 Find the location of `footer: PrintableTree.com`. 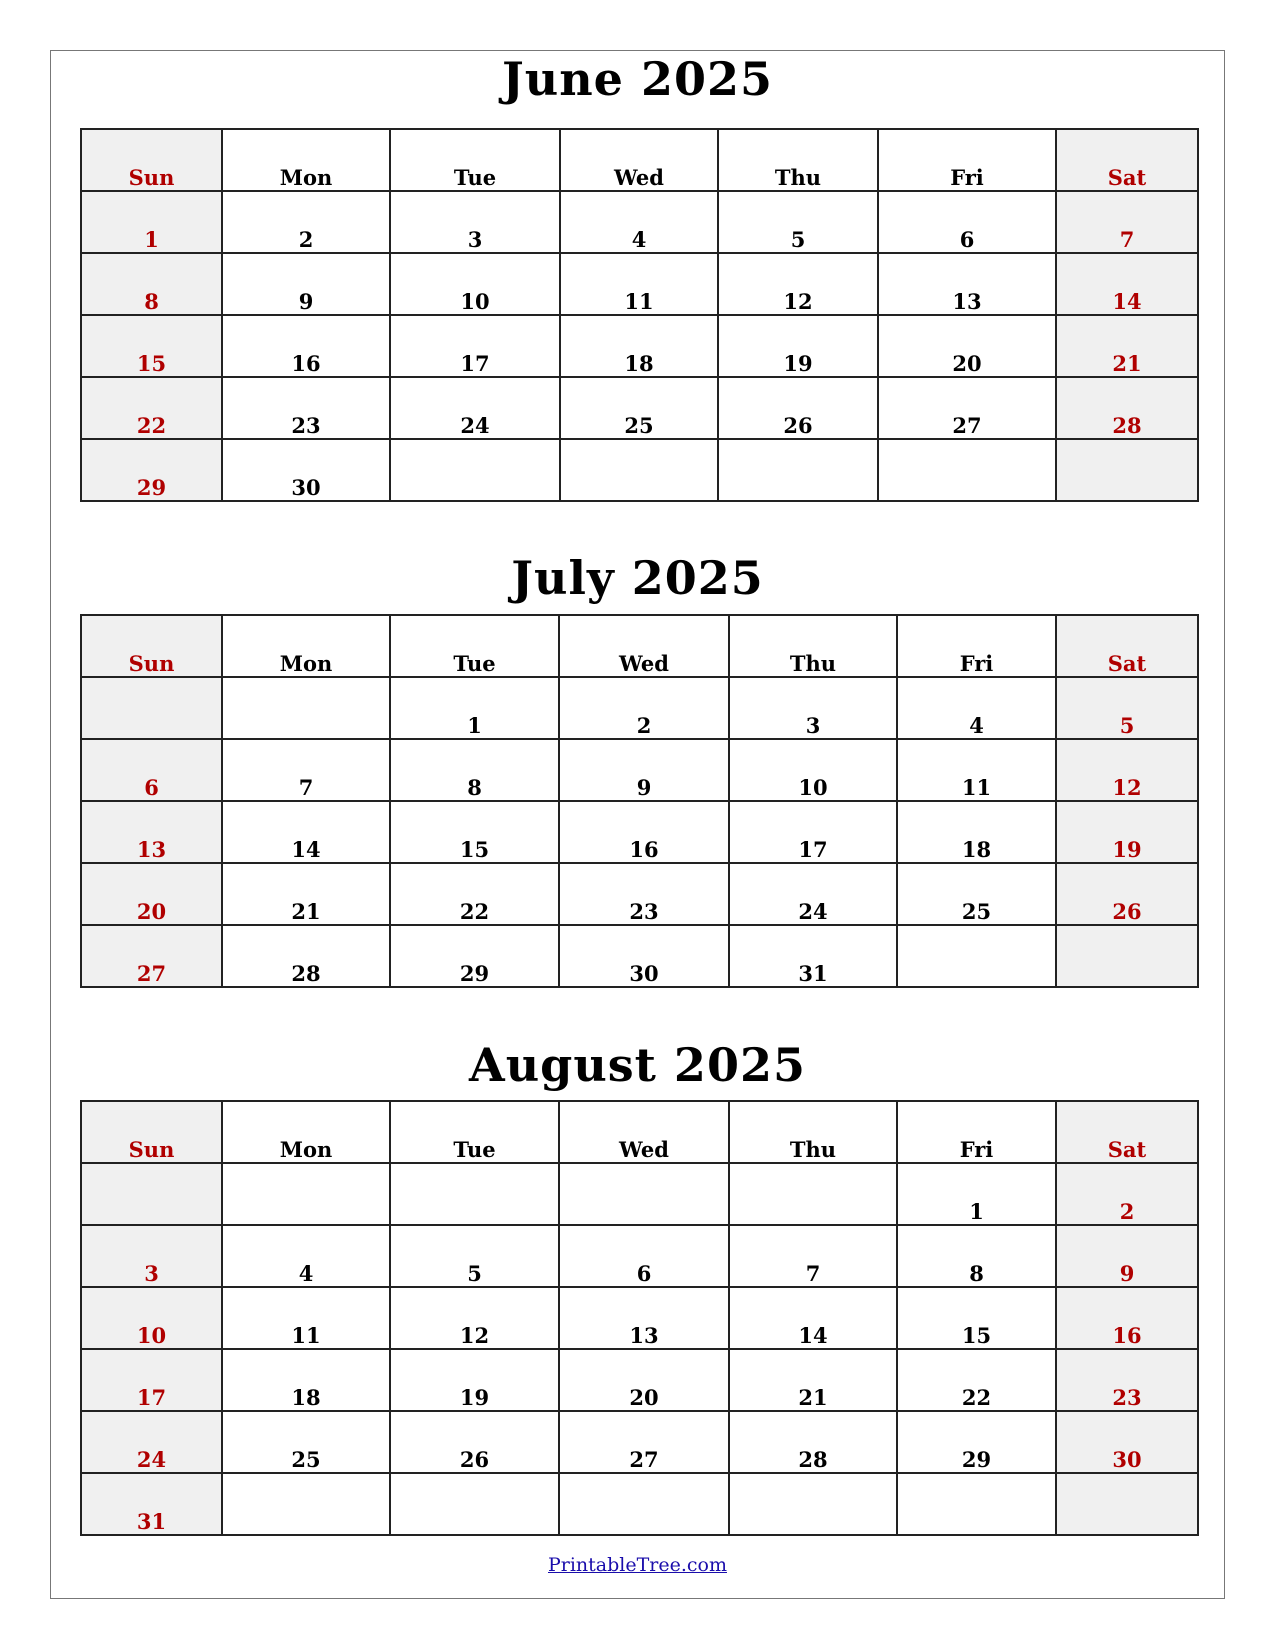

footer: PrintableTree.com is located at coordinates (637, 1565).